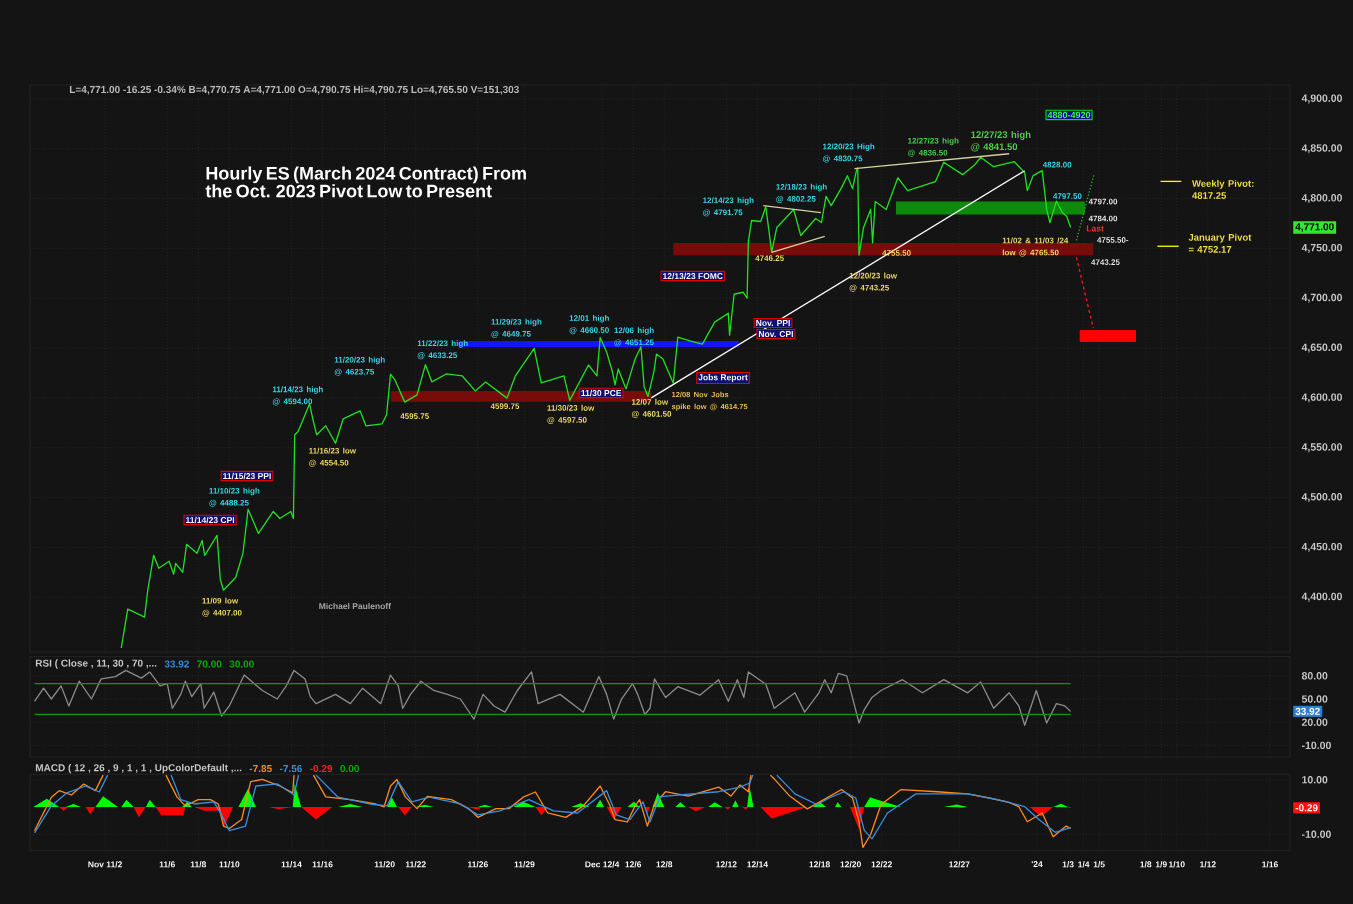 The width and height of the screenshot is (1353, 904). What do you see at coordinates (1321, 99) in the screenshot?
I see `y-tick-label: 4,900.00` at bounding box center [1321, 99].